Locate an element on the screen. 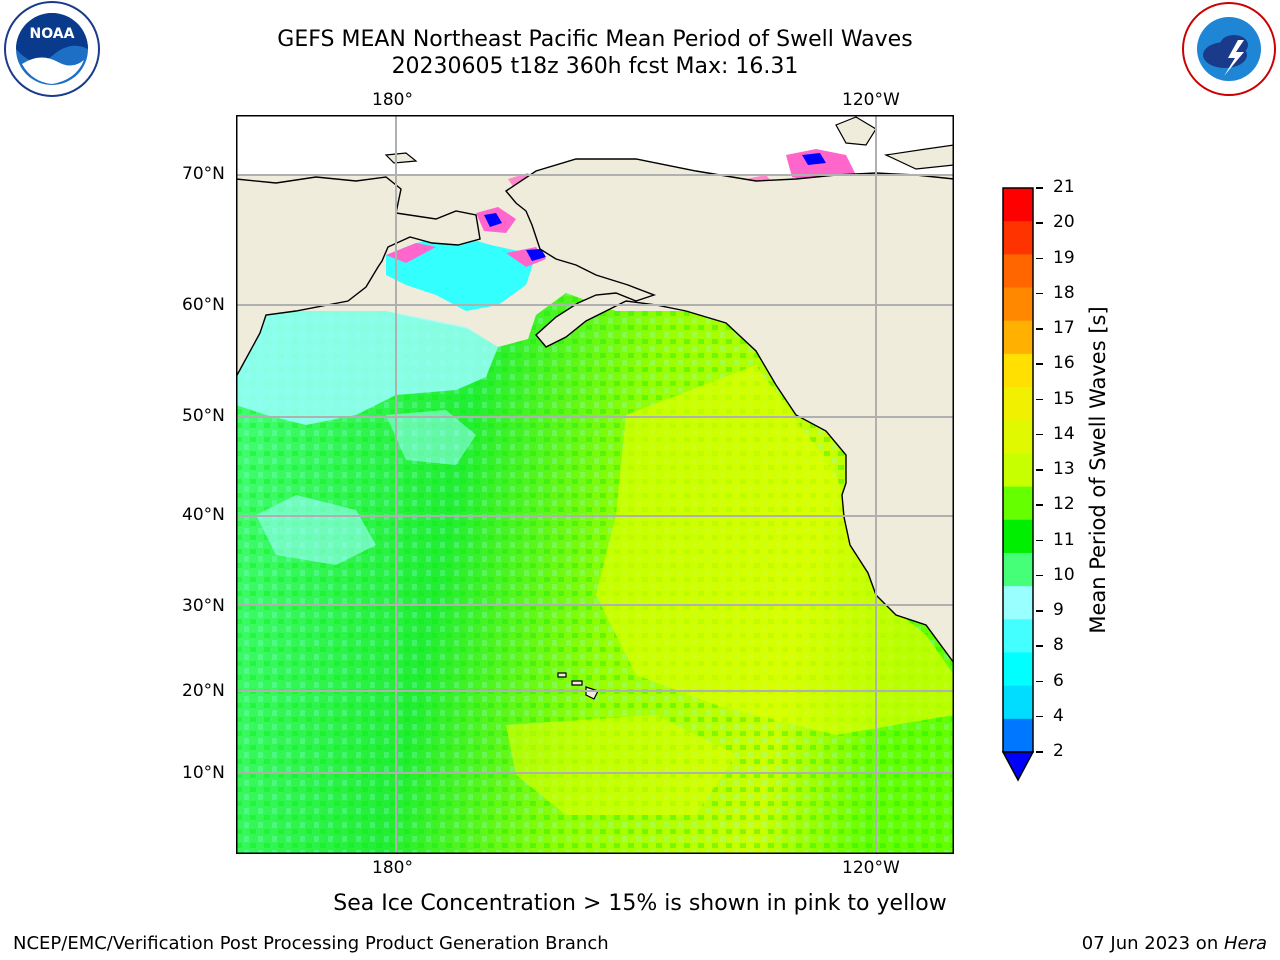 Image resolution: width=1280 pixels, height=960 pixels. lat-label-50n: 50°N is located at coordinates (203, 416).